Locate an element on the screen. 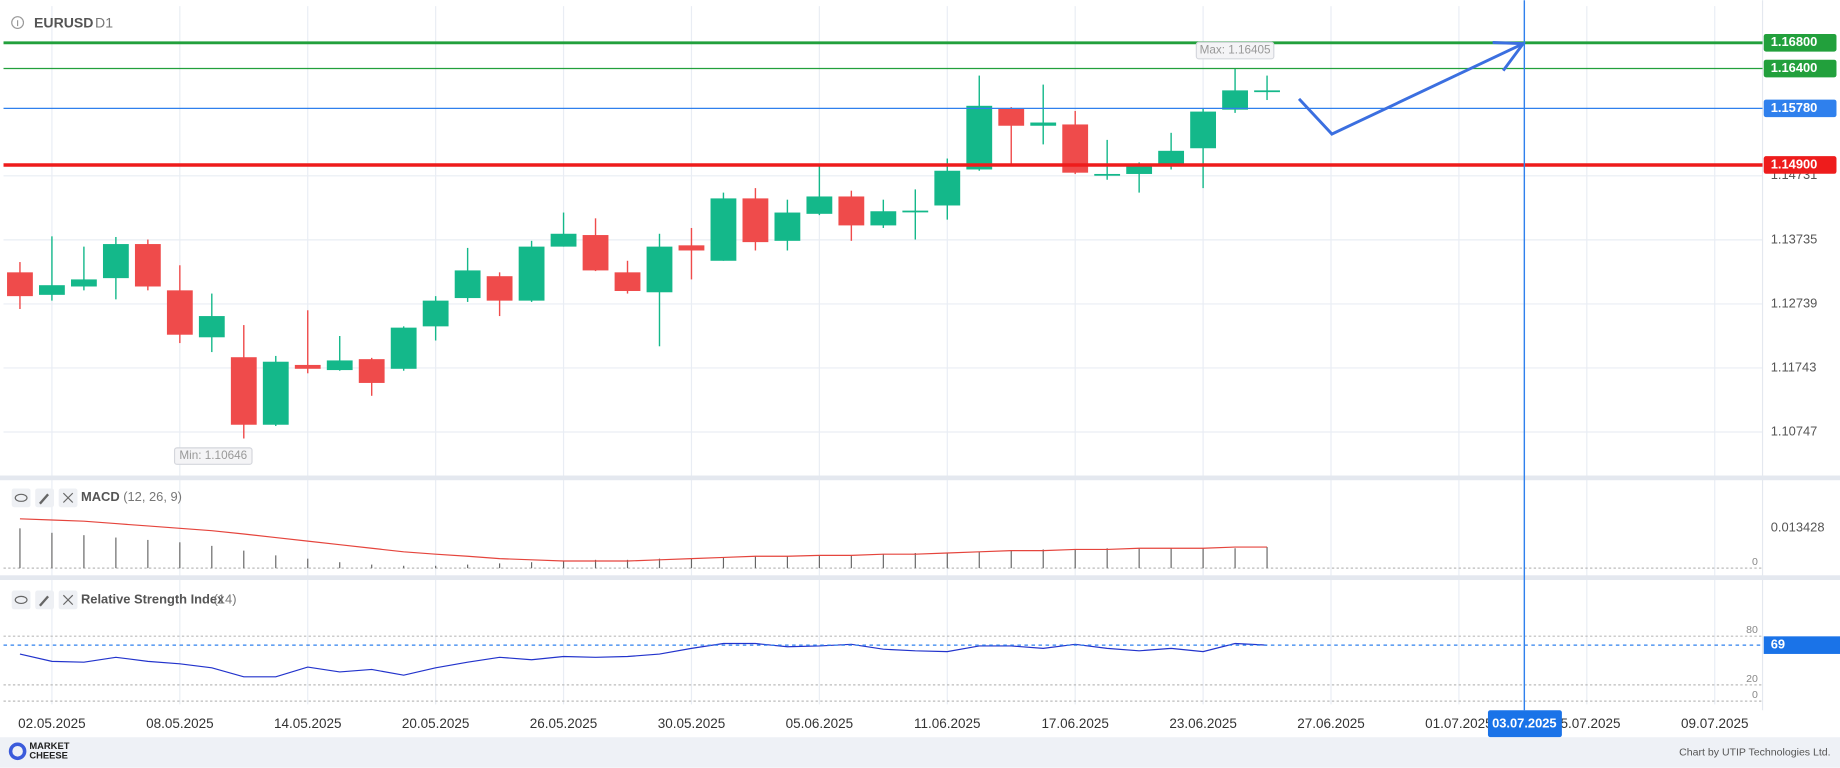 This screenshot has height=768, width=1840. indicator-title: MACD is located at coordinates (100, 496).